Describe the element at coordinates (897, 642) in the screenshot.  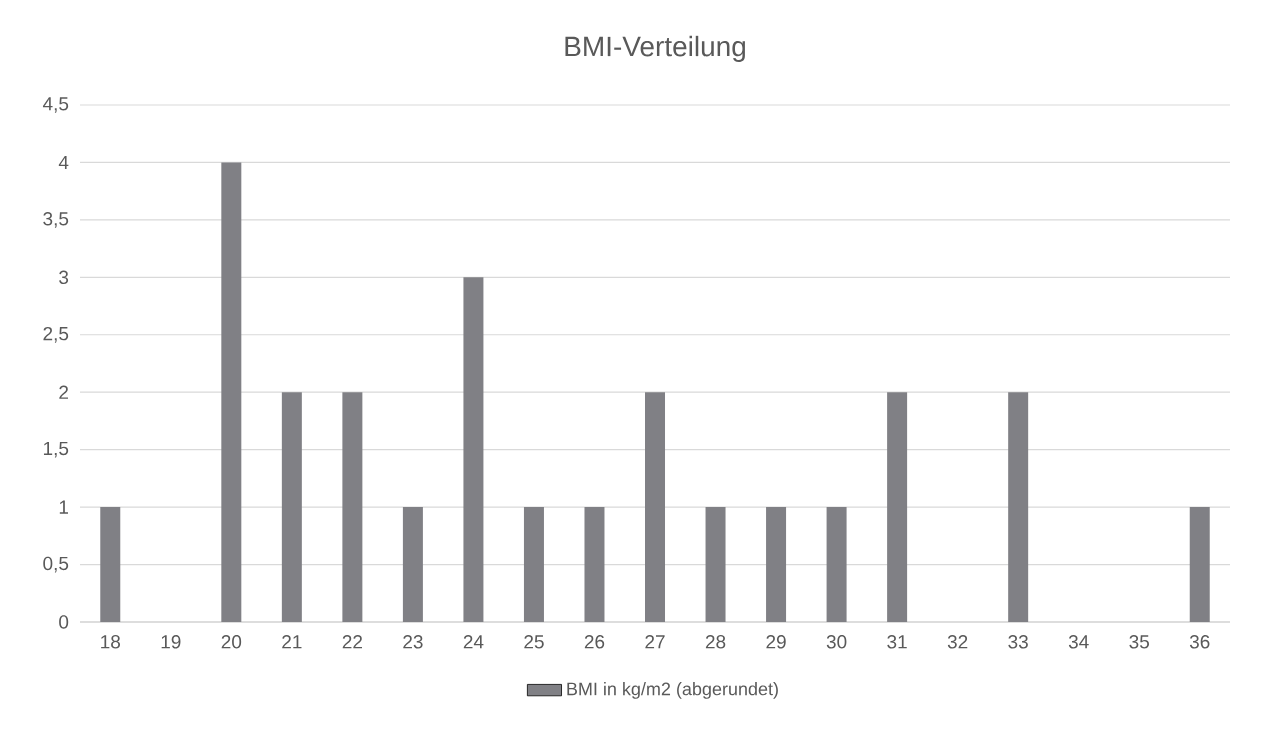
I see `x-tick-label: 31` at that location.